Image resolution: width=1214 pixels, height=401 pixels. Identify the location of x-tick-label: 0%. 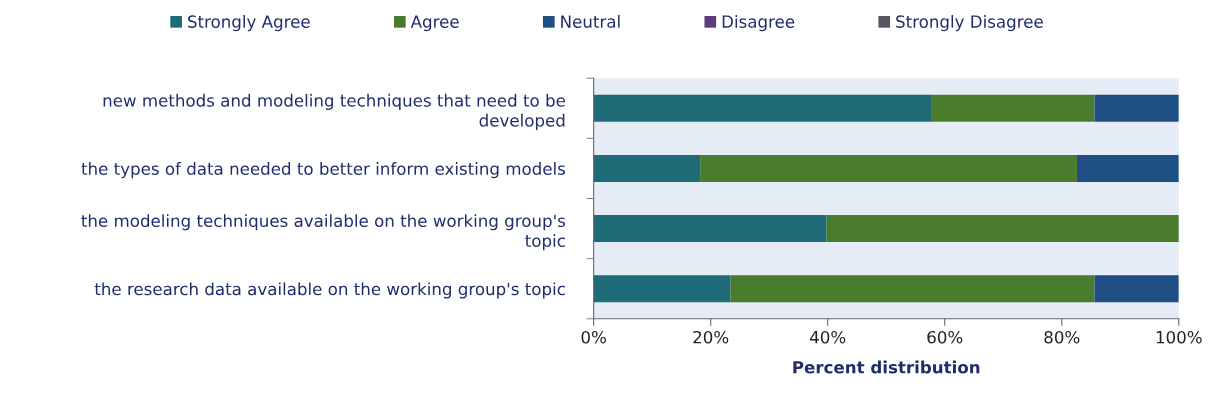
(593, 337).